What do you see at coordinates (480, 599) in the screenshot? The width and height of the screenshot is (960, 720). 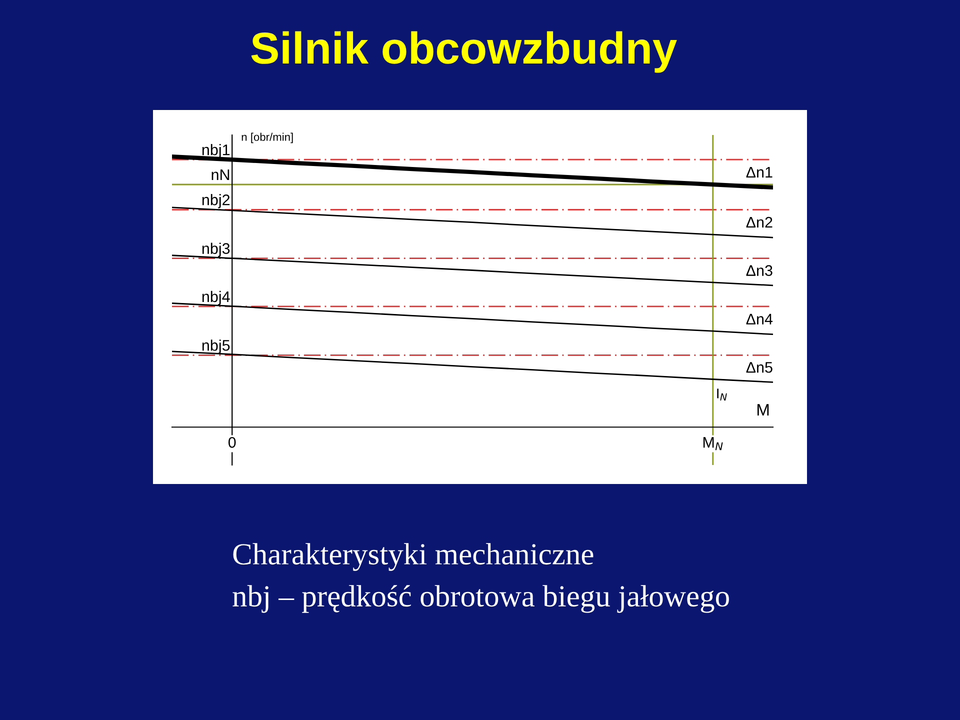 I see `text: nbj – prędkość obrotowa biegu jałowego` at bounding box center [480, 599].